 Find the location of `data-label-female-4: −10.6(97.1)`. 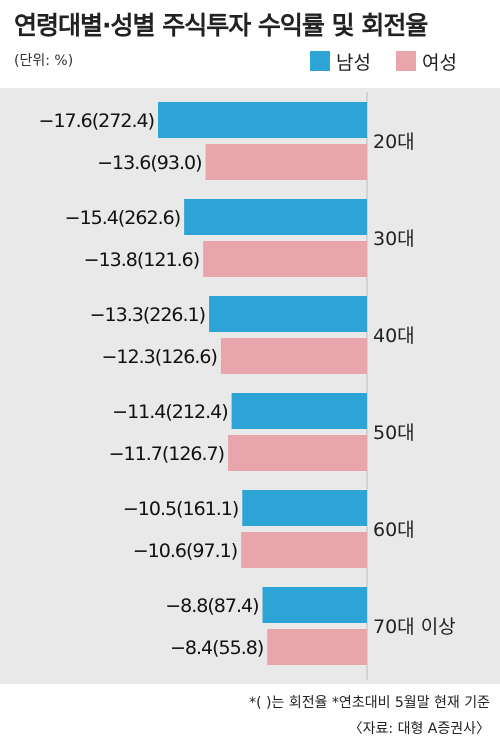

data-label-female-4: −10.6(97.1) is located at coordinates (185, 551).